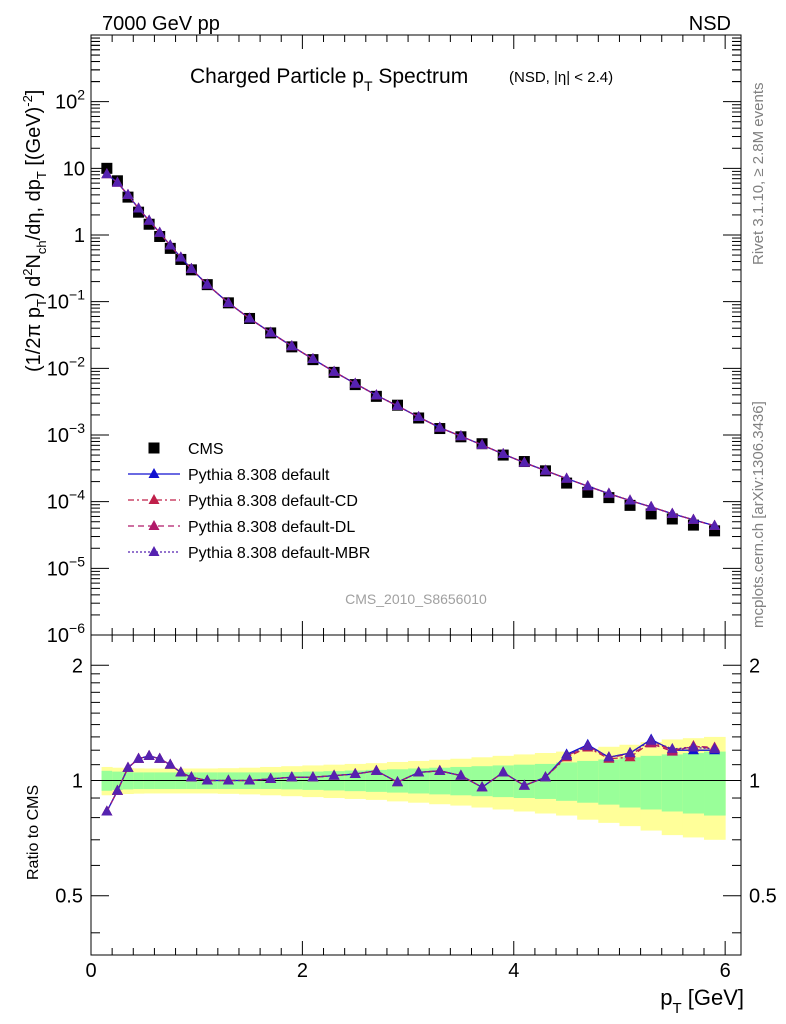  Describe the element at coordinates (758, 514) in the screenshot. I see `mcplots-text: mcplots.cern.ch [arXiv:1306.3436]` at that location.